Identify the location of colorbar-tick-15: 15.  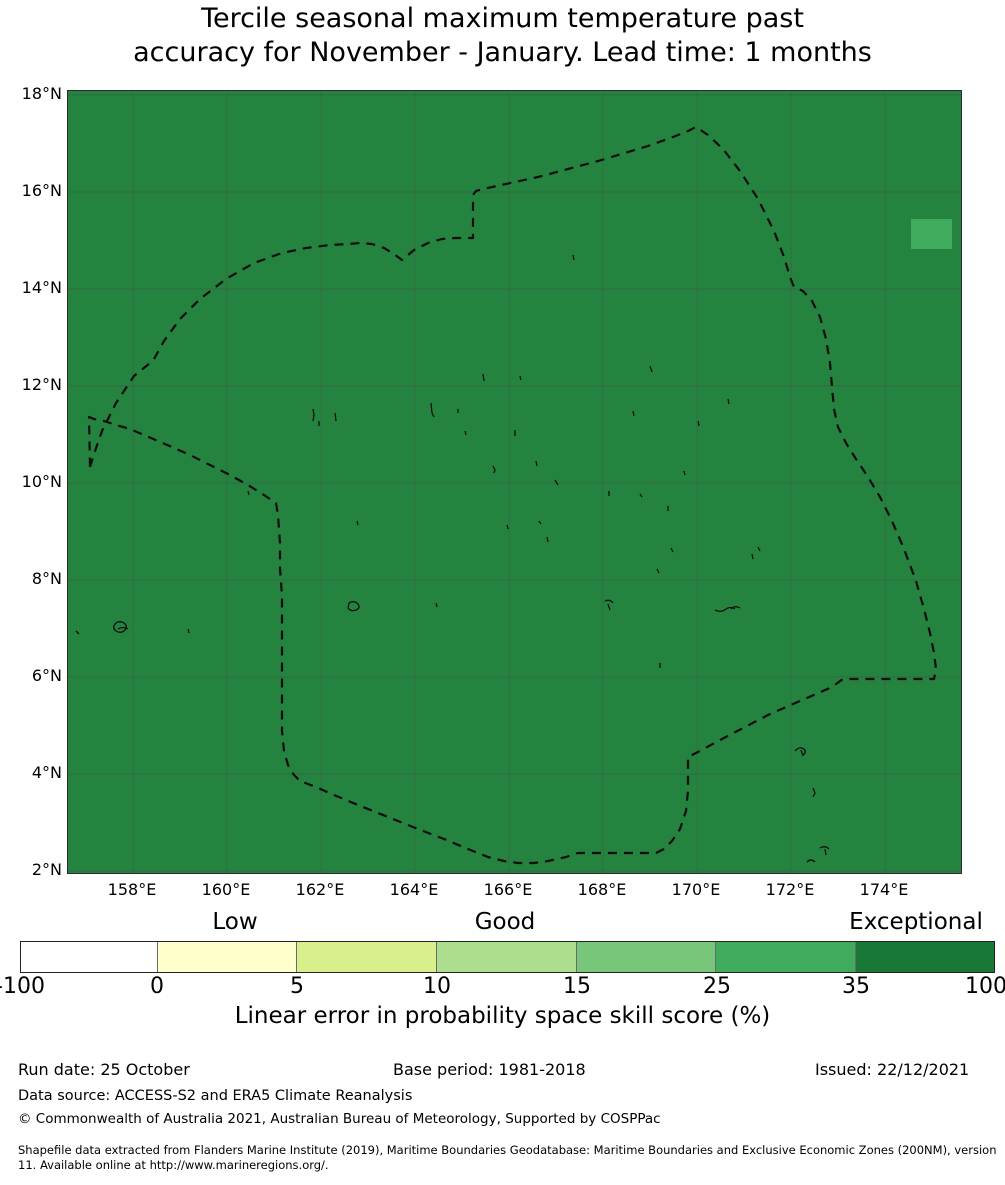
(577, 986).